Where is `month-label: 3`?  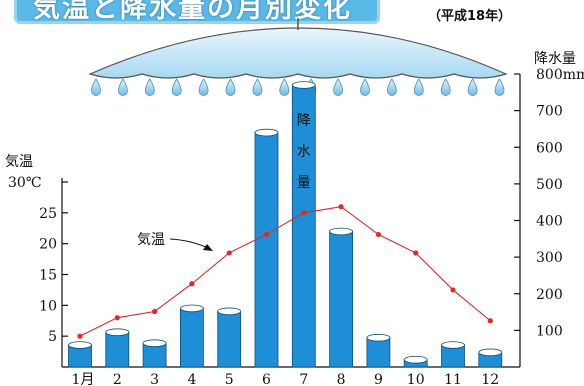
month-label: 3 is located at coordinates (154, 379).